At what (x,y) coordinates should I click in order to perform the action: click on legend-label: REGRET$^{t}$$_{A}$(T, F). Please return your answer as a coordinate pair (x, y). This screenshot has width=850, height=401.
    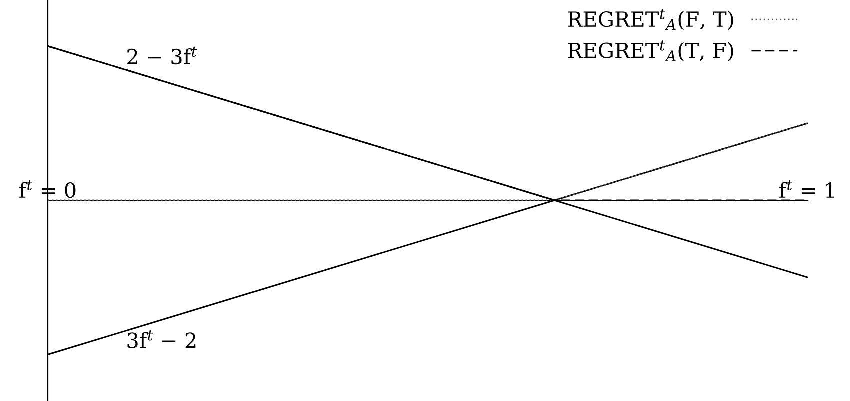
    Looking at the image, I should click on (651, 51).